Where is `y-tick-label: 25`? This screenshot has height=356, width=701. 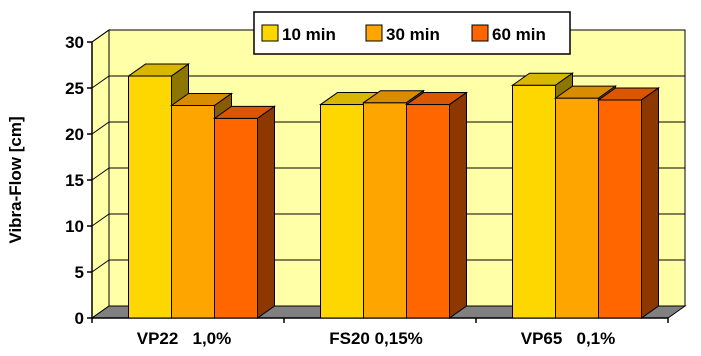
y-tick-label: 25 is located at coordinates (74, 88).